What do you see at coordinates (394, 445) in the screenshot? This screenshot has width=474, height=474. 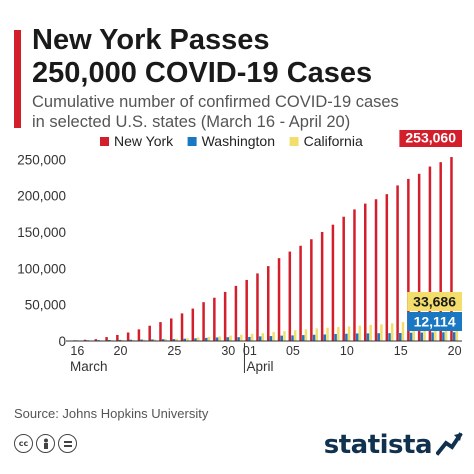 I see `statista-logo: statista` at bounding box center [394, 445].